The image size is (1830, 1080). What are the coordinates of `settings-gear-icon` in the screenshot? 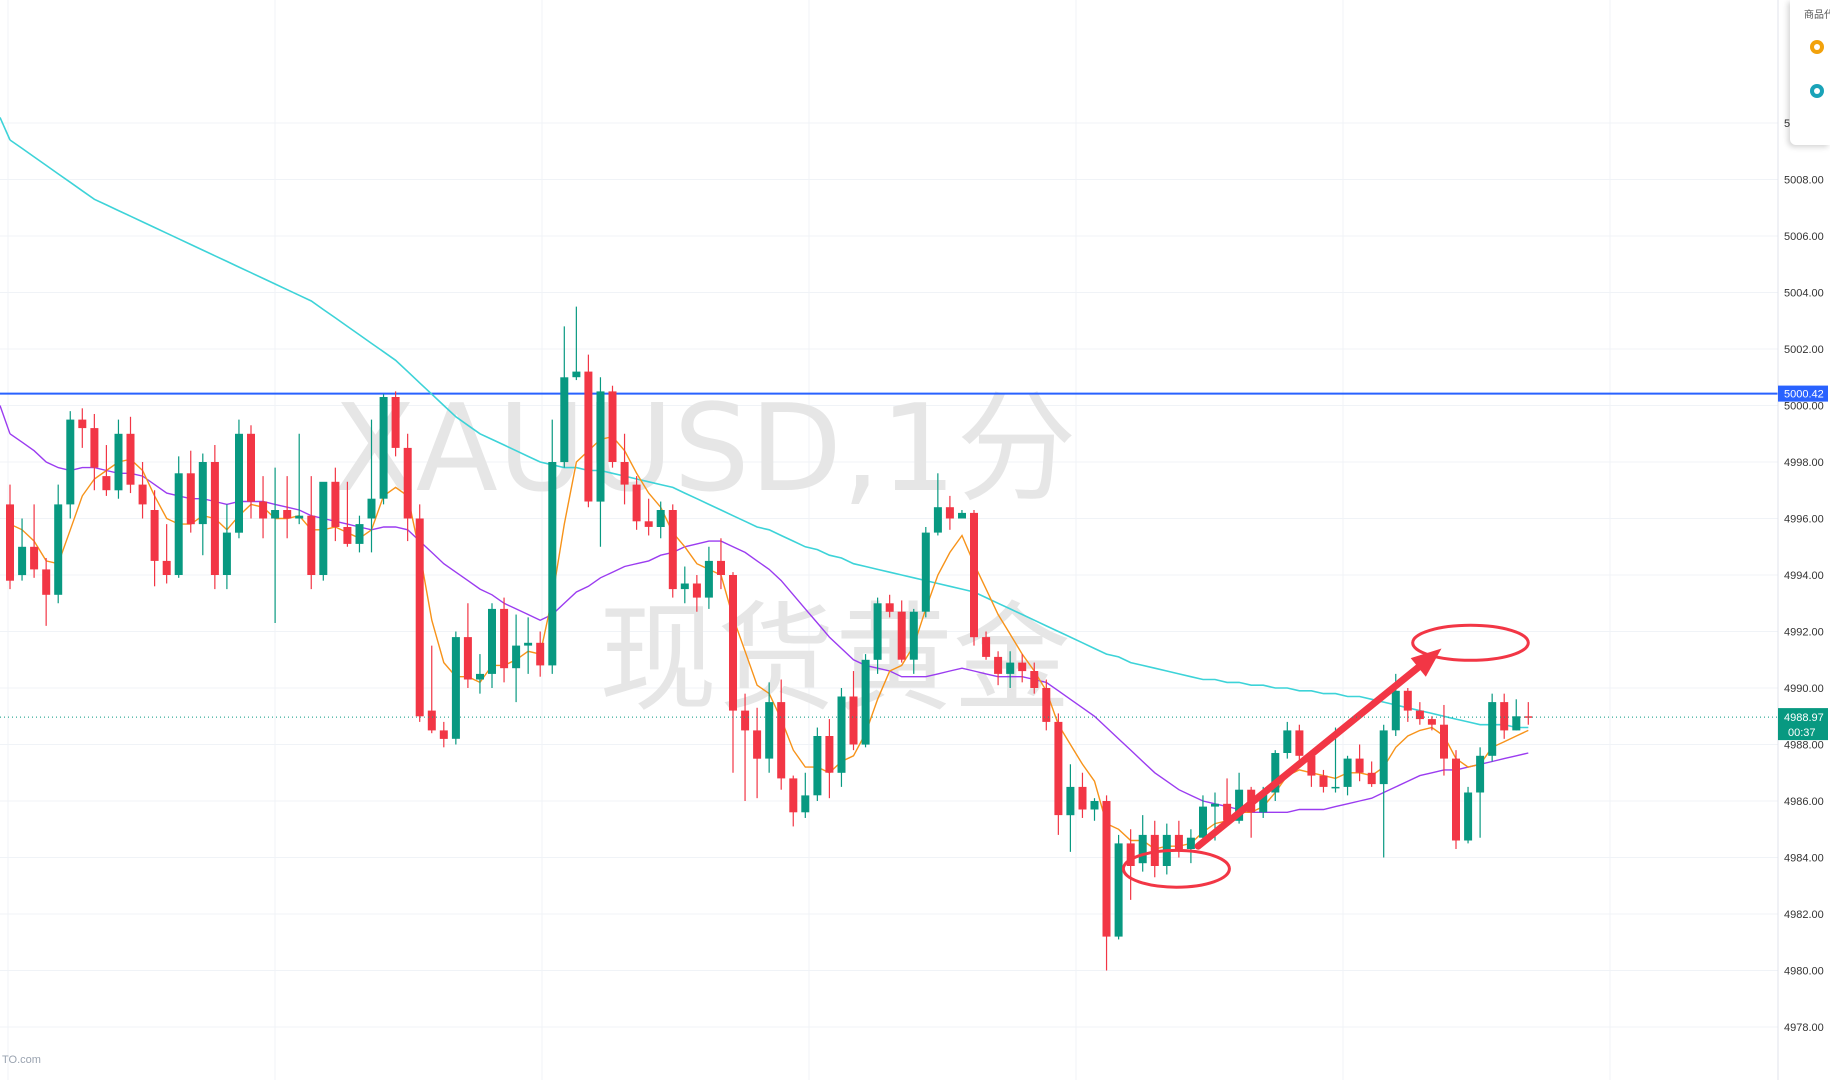 It's located at (1817, 91).